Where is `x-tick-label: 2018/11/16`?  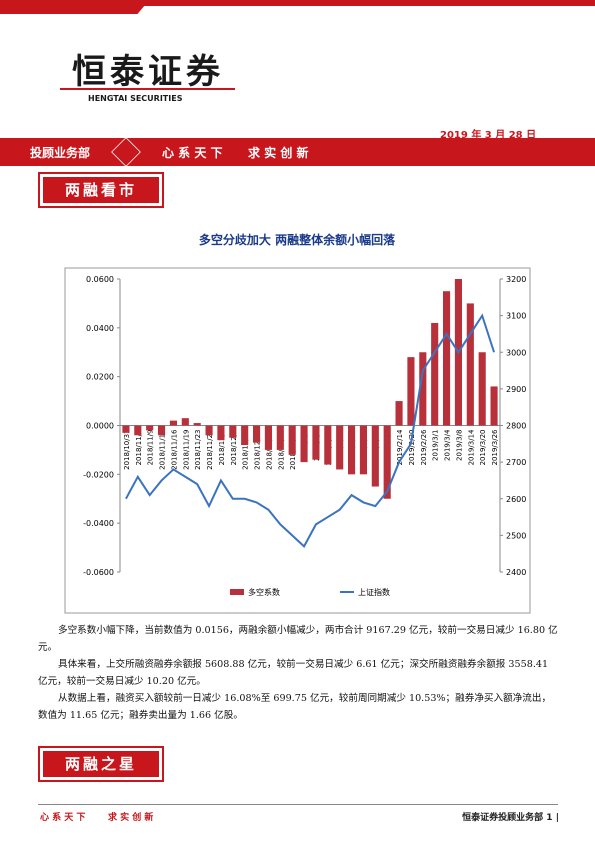 x-tick-label: 2018/11/16 is located at coordinates (174, 449).